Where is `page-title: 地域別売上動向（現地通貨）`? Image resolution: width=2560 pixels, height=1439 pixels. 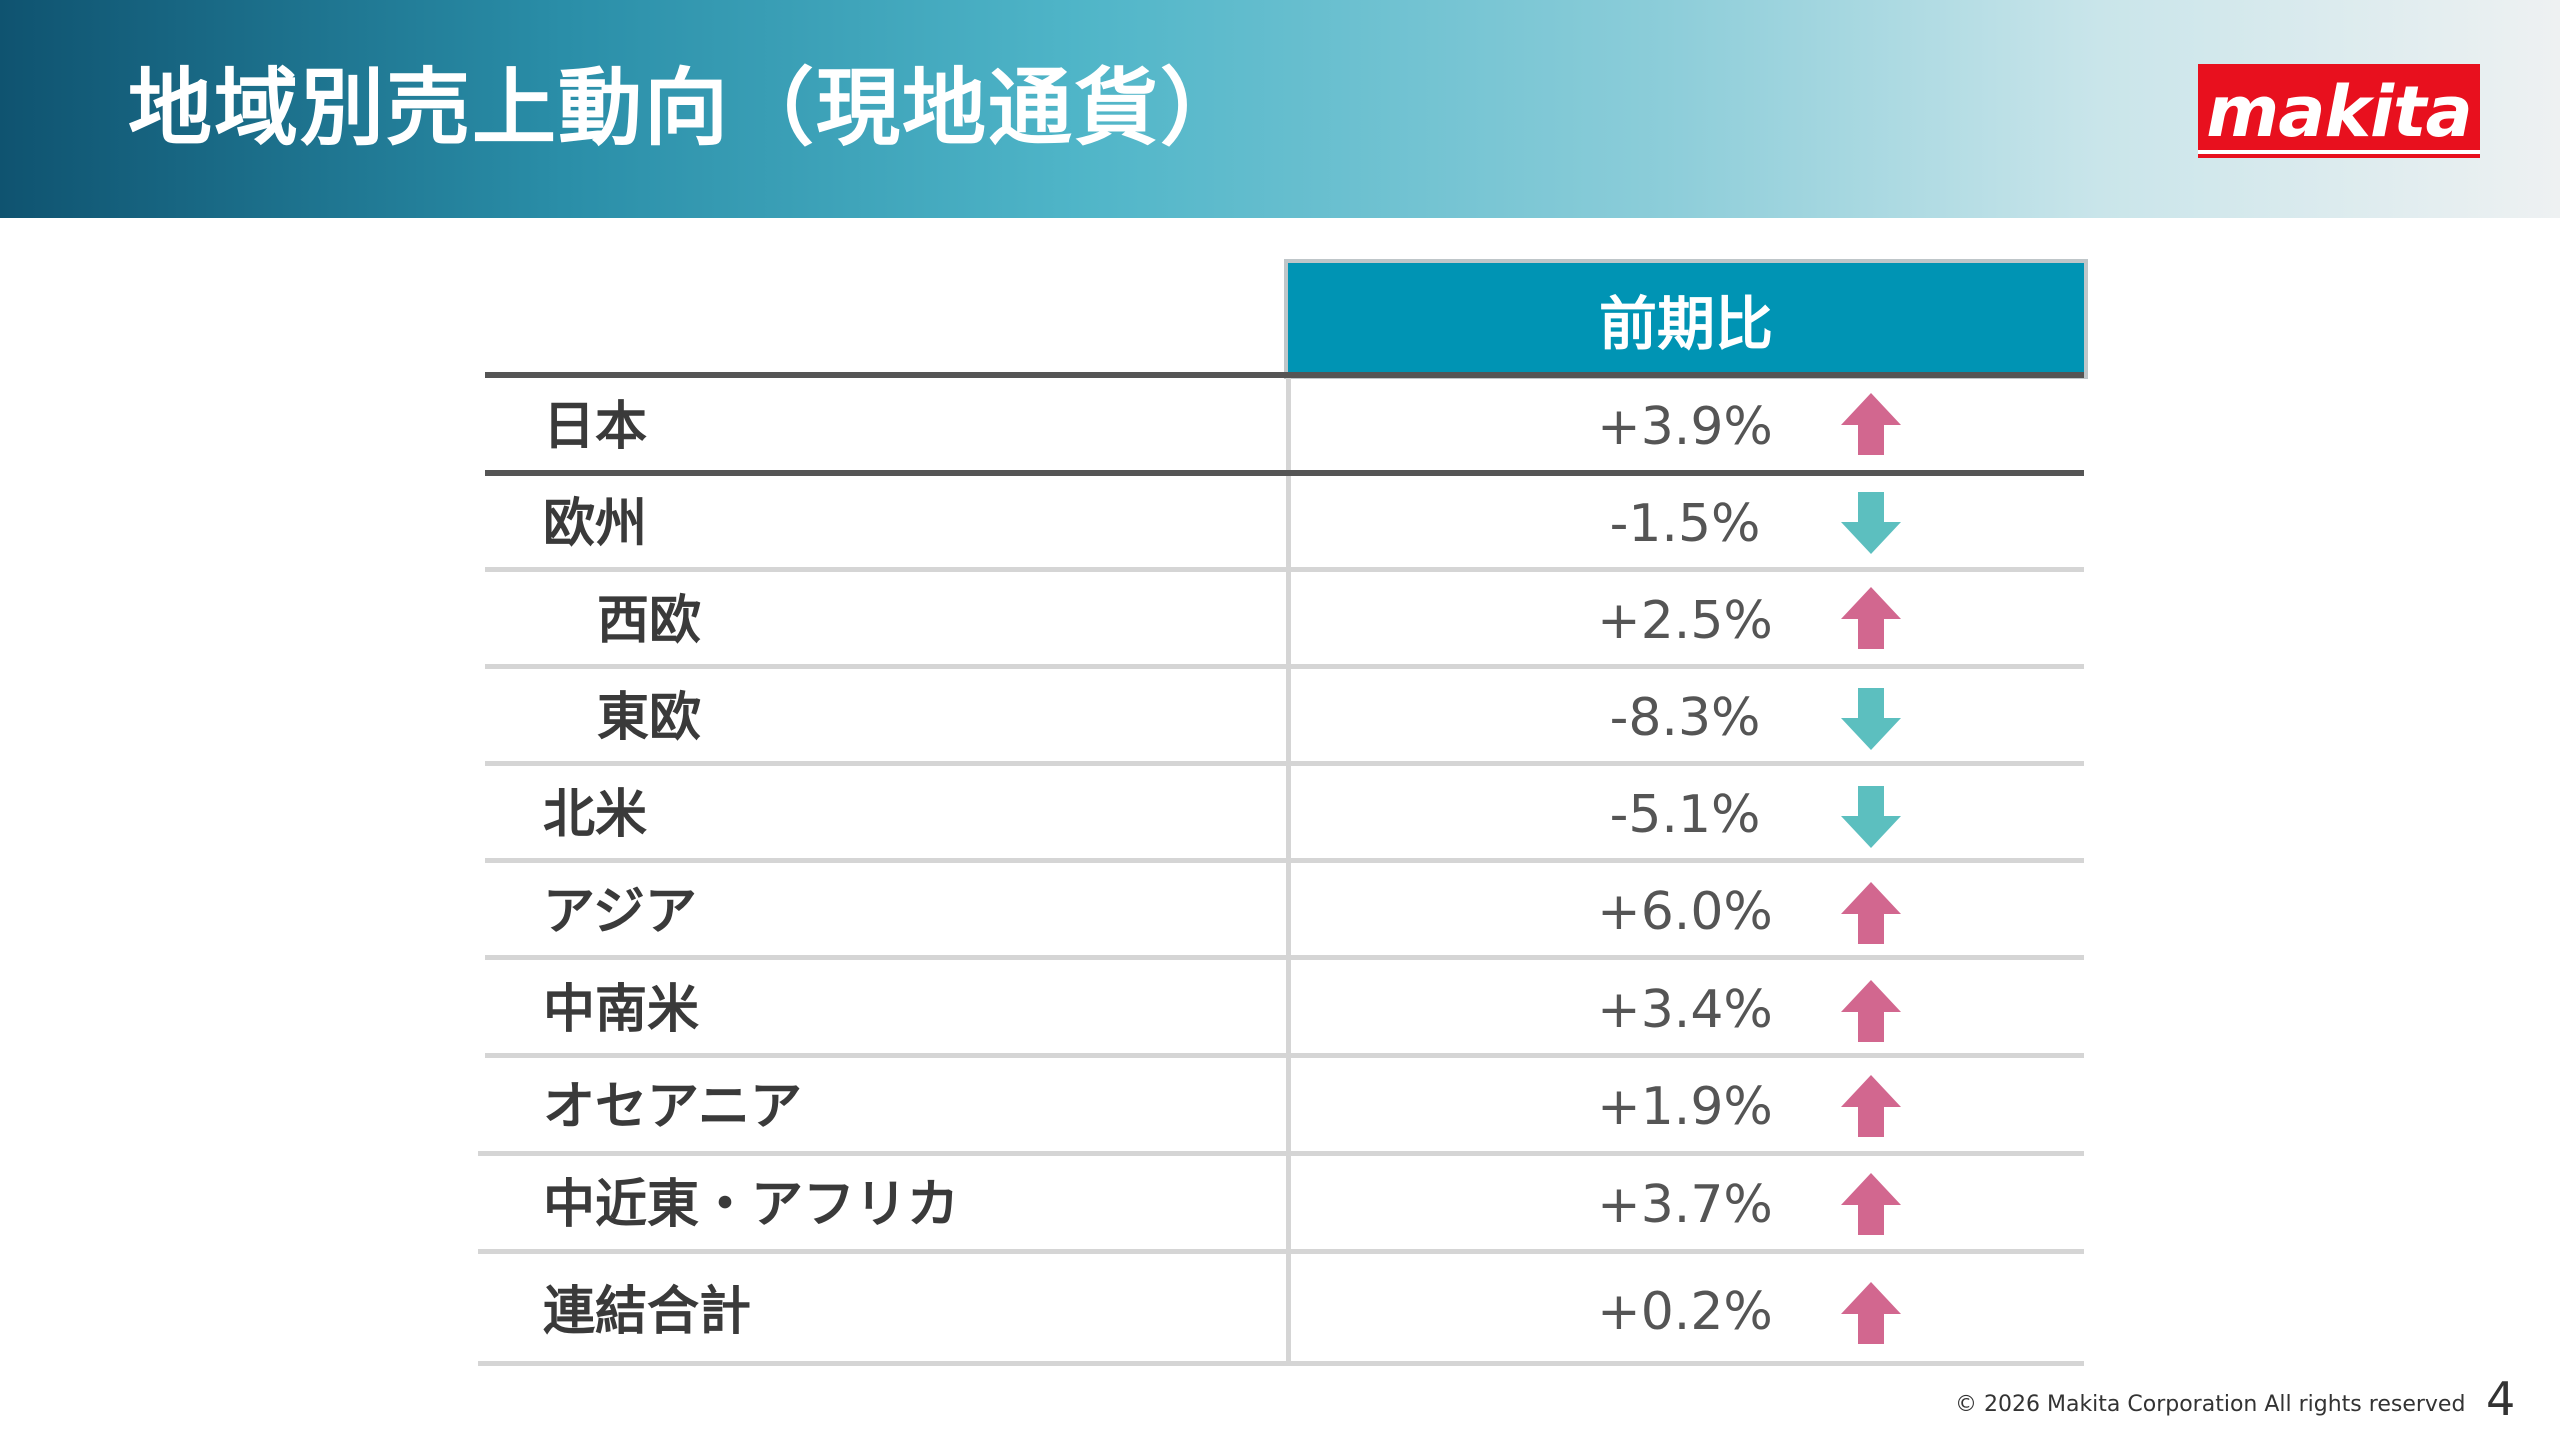 page-title: 地域別売上動向（現地通貨） is located at coordinates (687, 108).